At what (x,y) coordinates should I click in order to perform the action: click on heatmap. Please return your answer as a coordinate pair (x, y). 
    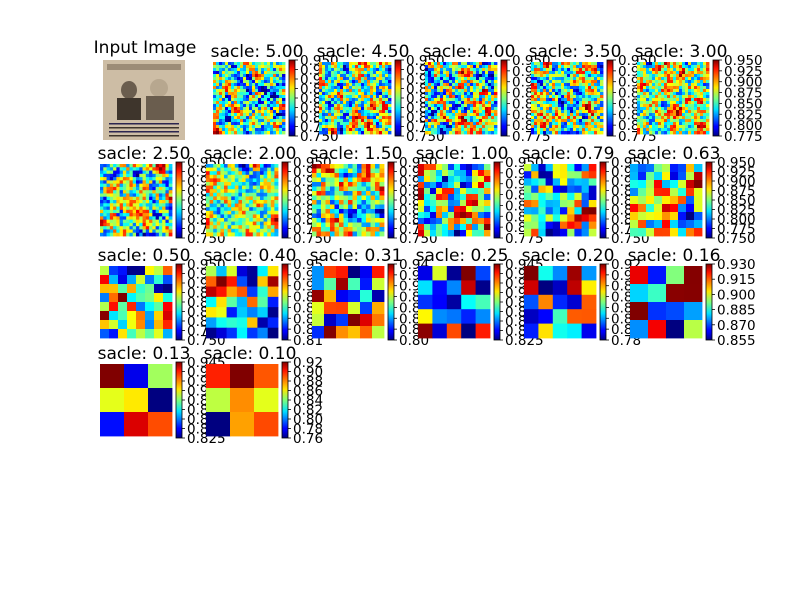
    Looking at the image, I should click on (560, 200).